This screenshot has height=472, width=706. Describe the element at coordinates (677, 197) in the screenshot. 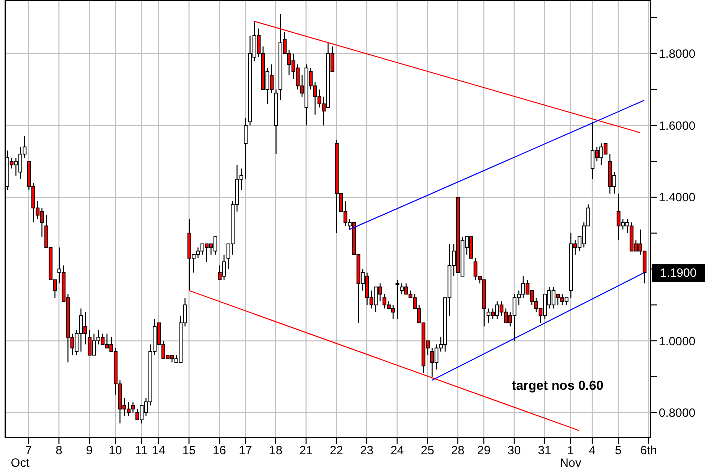

I see `y-tick-label: 1.4000` at that location.